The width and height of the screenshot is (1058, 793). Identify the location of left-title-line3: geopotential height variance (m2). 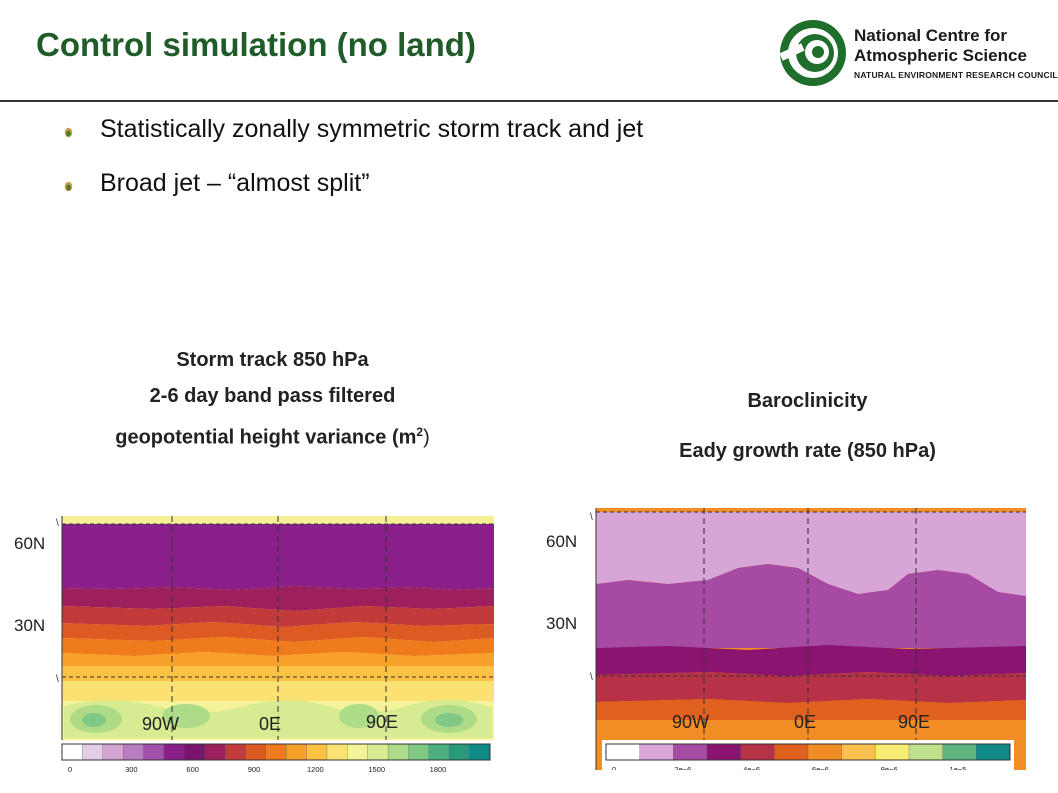
(272, 435).